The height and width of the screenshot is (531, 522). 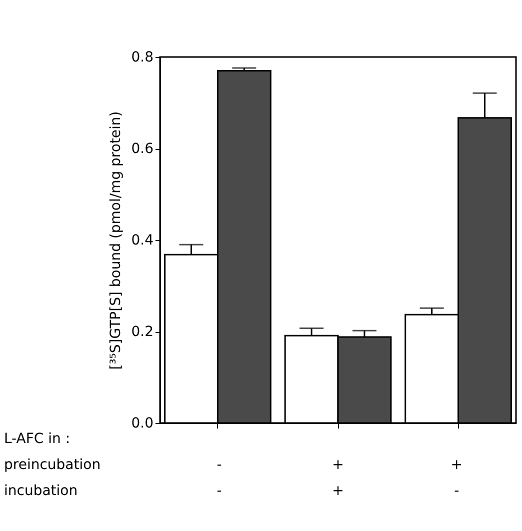 What do you see at coordinates (142, 149) in the screenshot?
I see `y-tick-label: 0.6` at bounding box center [142, 149].